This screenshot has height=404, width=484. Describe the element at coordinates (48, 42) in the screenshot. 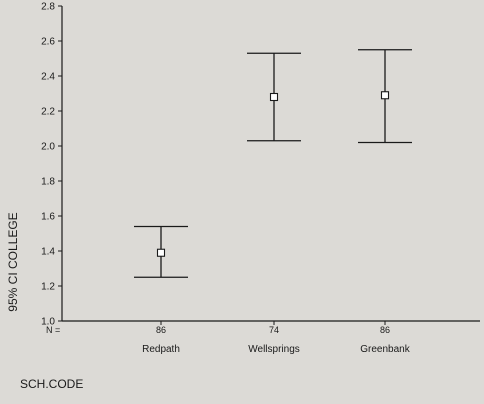

I see `y-tick-label: 2.6` at that location.